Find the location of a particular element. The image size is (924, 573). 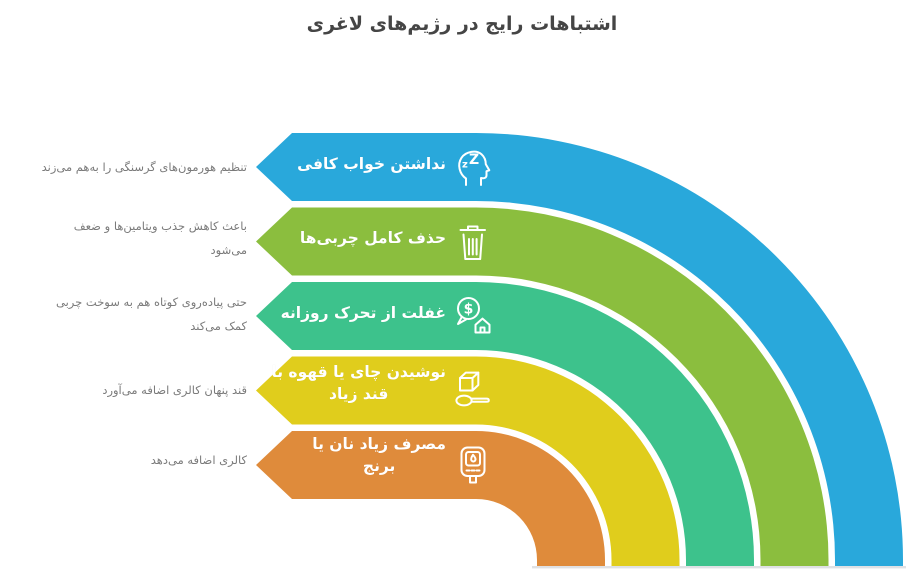

description-line: کالری اضافه می‌دهد is located at coordinates (198, 460).